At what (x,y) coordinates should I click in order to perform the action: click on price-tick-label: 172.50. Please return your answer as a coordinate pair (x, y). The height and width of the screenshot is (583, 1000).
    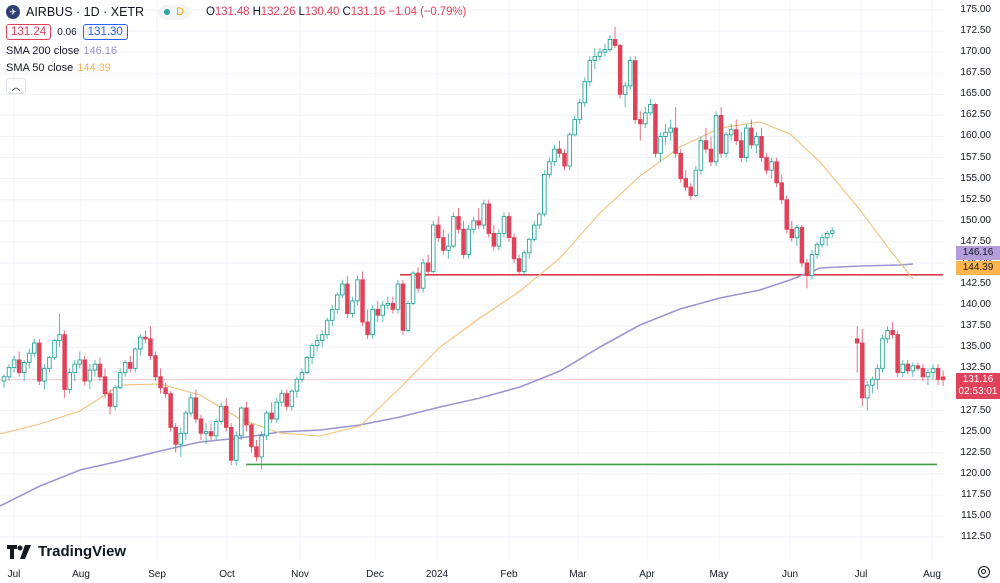
    Looking at the image, I should click on (975, 31).